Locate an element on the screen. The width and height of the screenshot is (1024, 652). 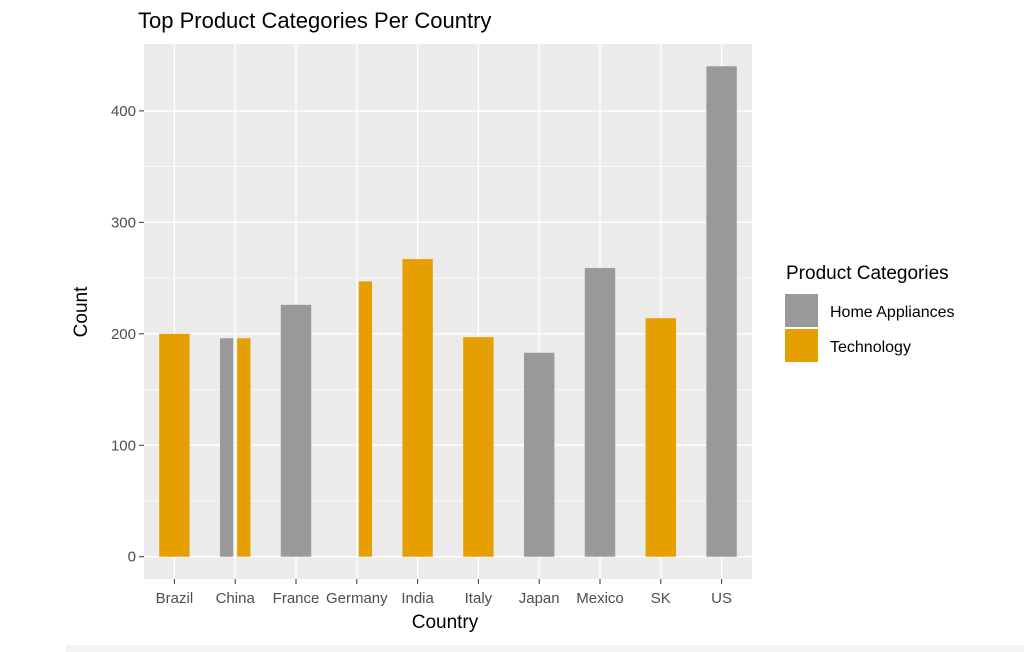
x-tick-label: SK is located at coordinates (661, 598).